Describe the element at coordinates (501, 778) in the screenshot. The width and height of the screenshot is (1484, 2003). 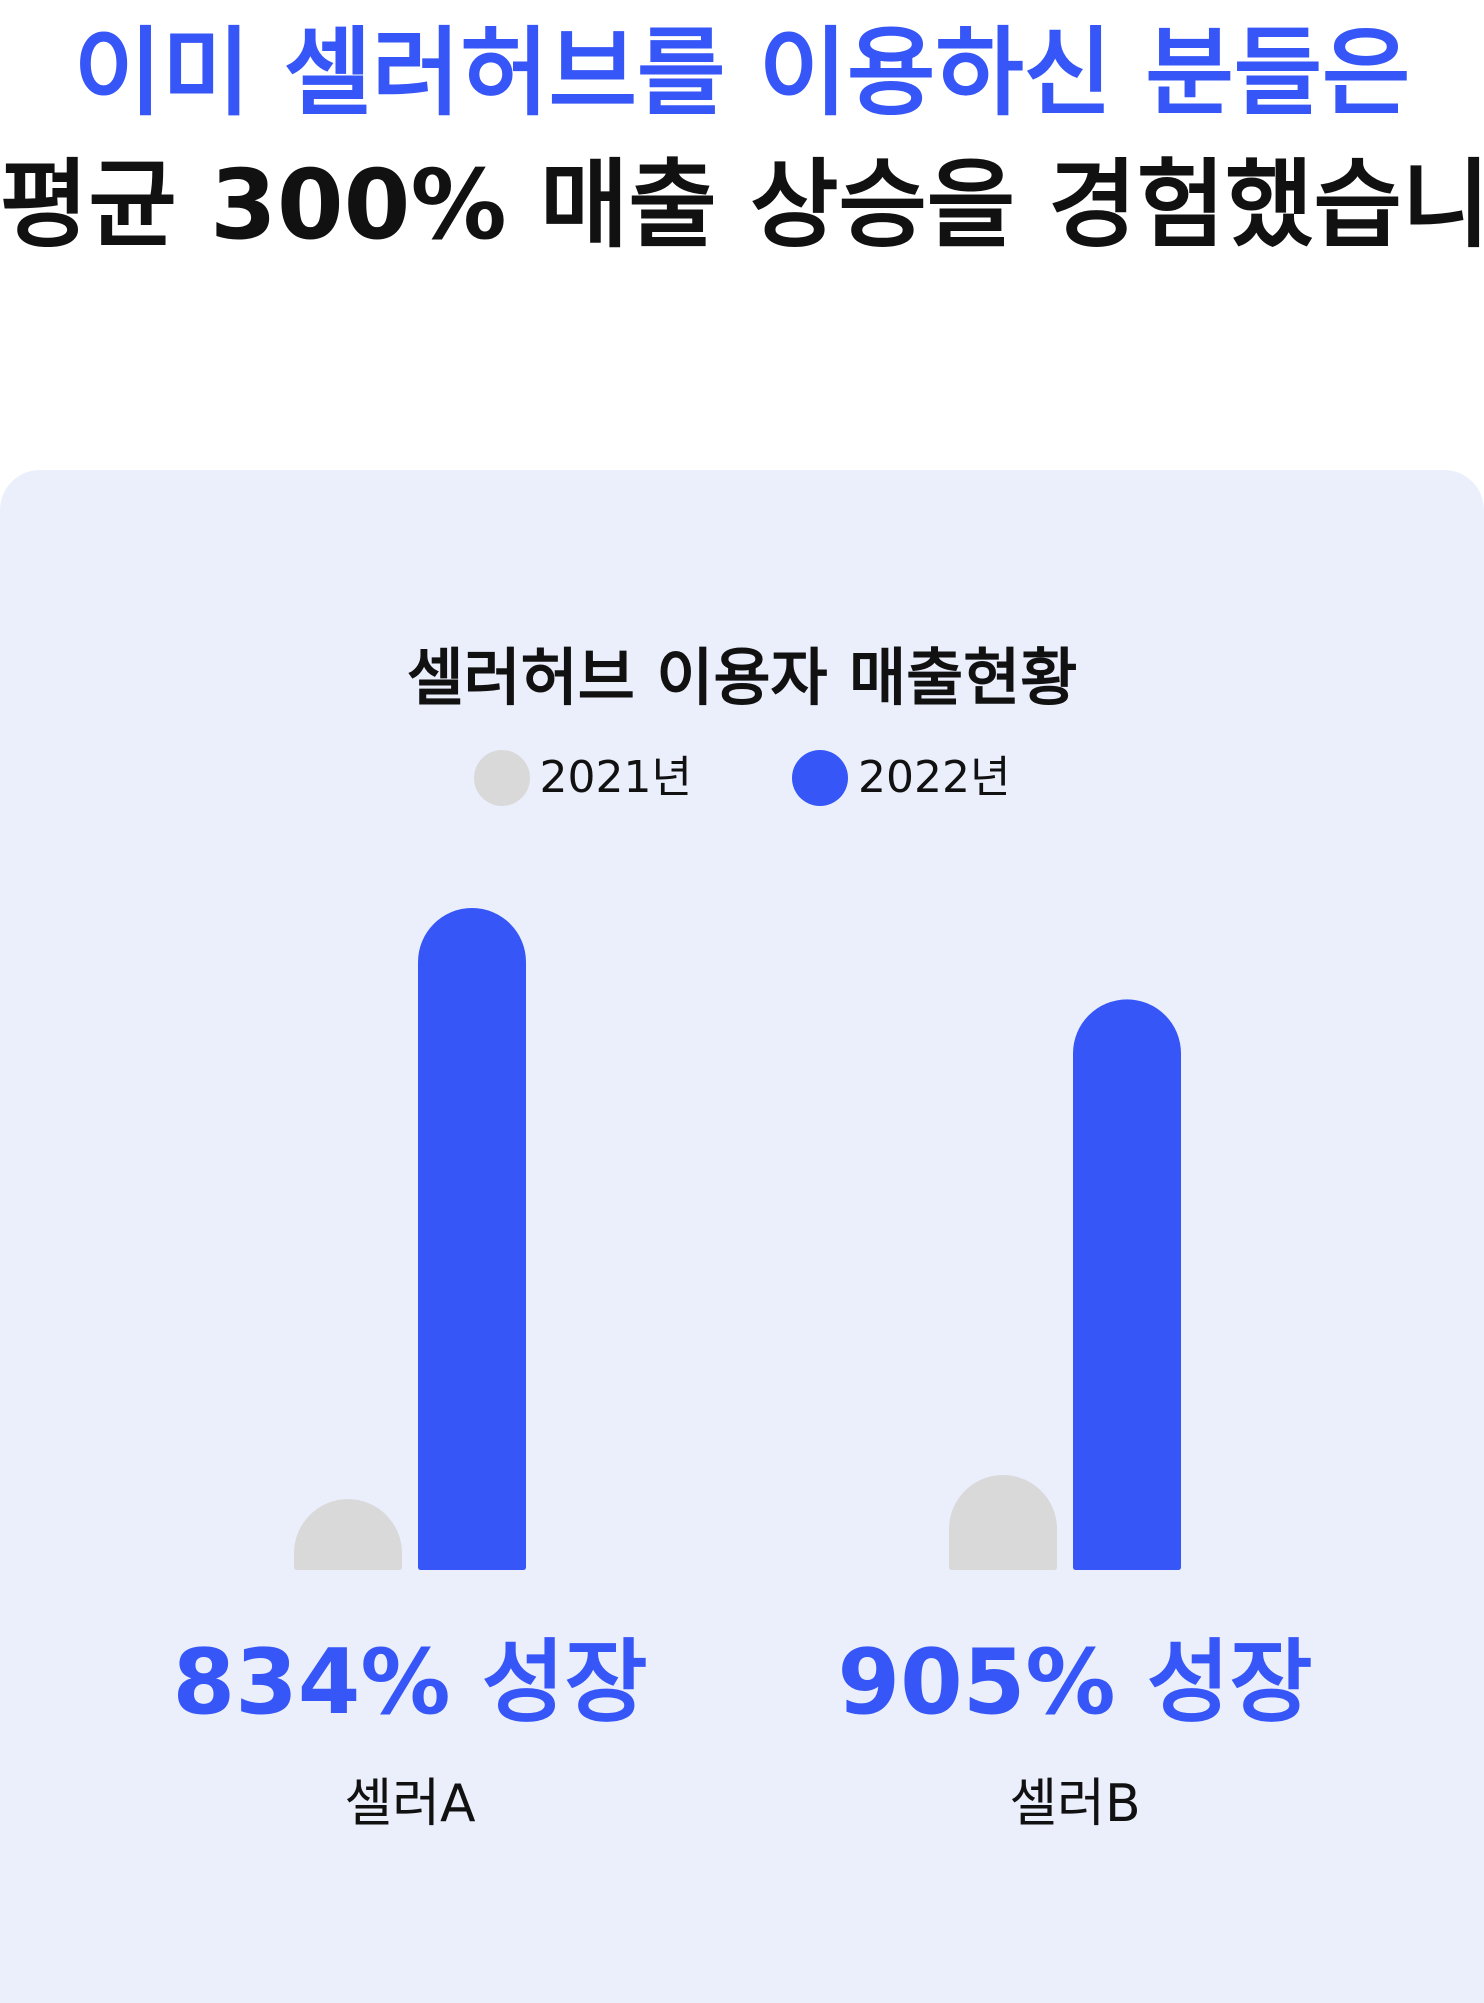
I see `legend-swatch-2021` at that location.